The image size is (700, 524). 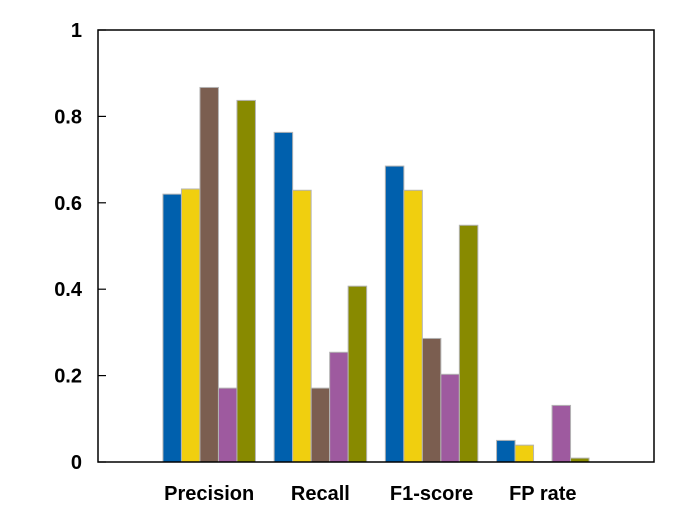 What do you see at coordinates (76, 463) in the screenshot?
I see `y-tick-label: 0` at bounding box center [76, 463].